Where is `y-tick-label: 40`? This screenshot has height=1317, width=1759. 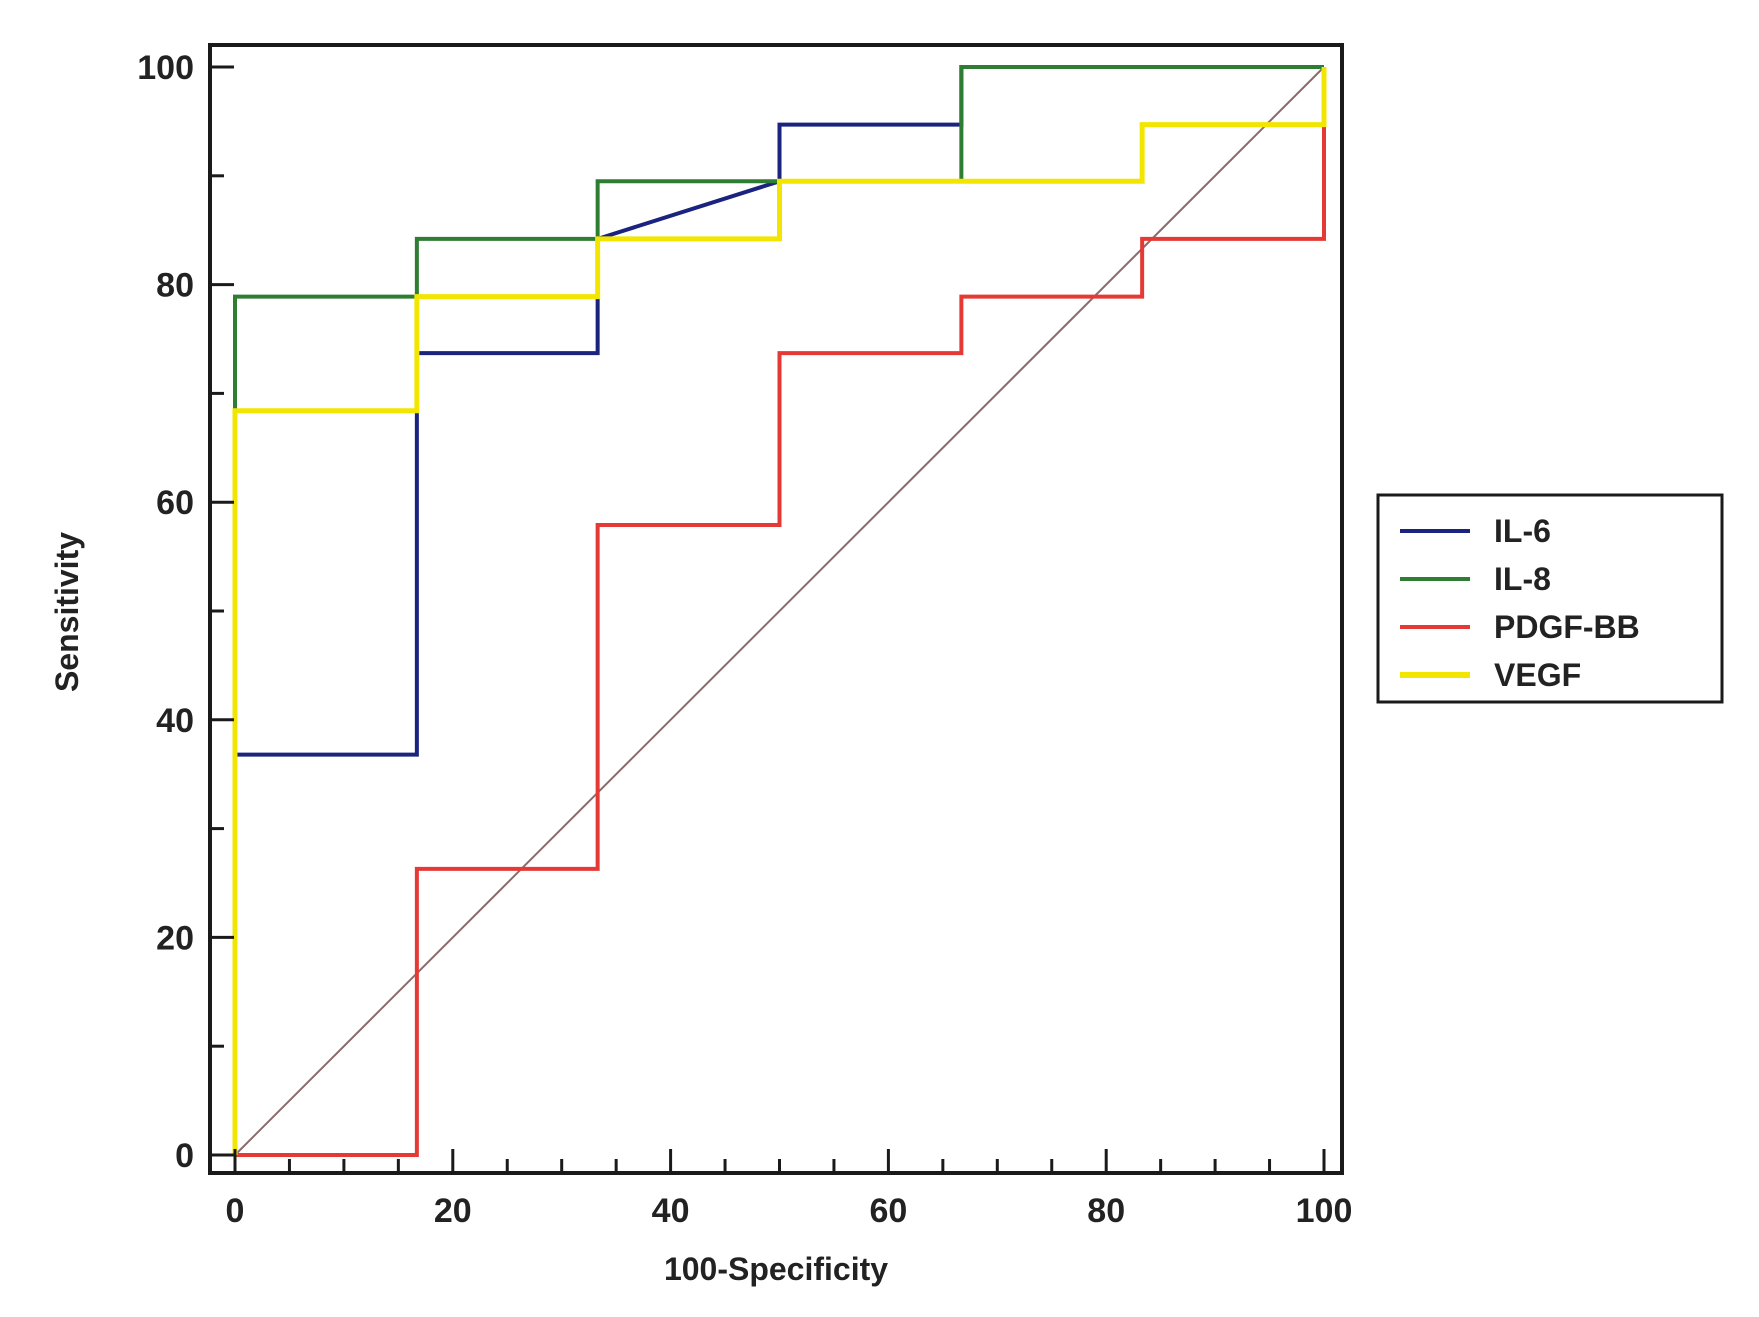
y-tick-label: 40 is located at coordinates (175, 721).